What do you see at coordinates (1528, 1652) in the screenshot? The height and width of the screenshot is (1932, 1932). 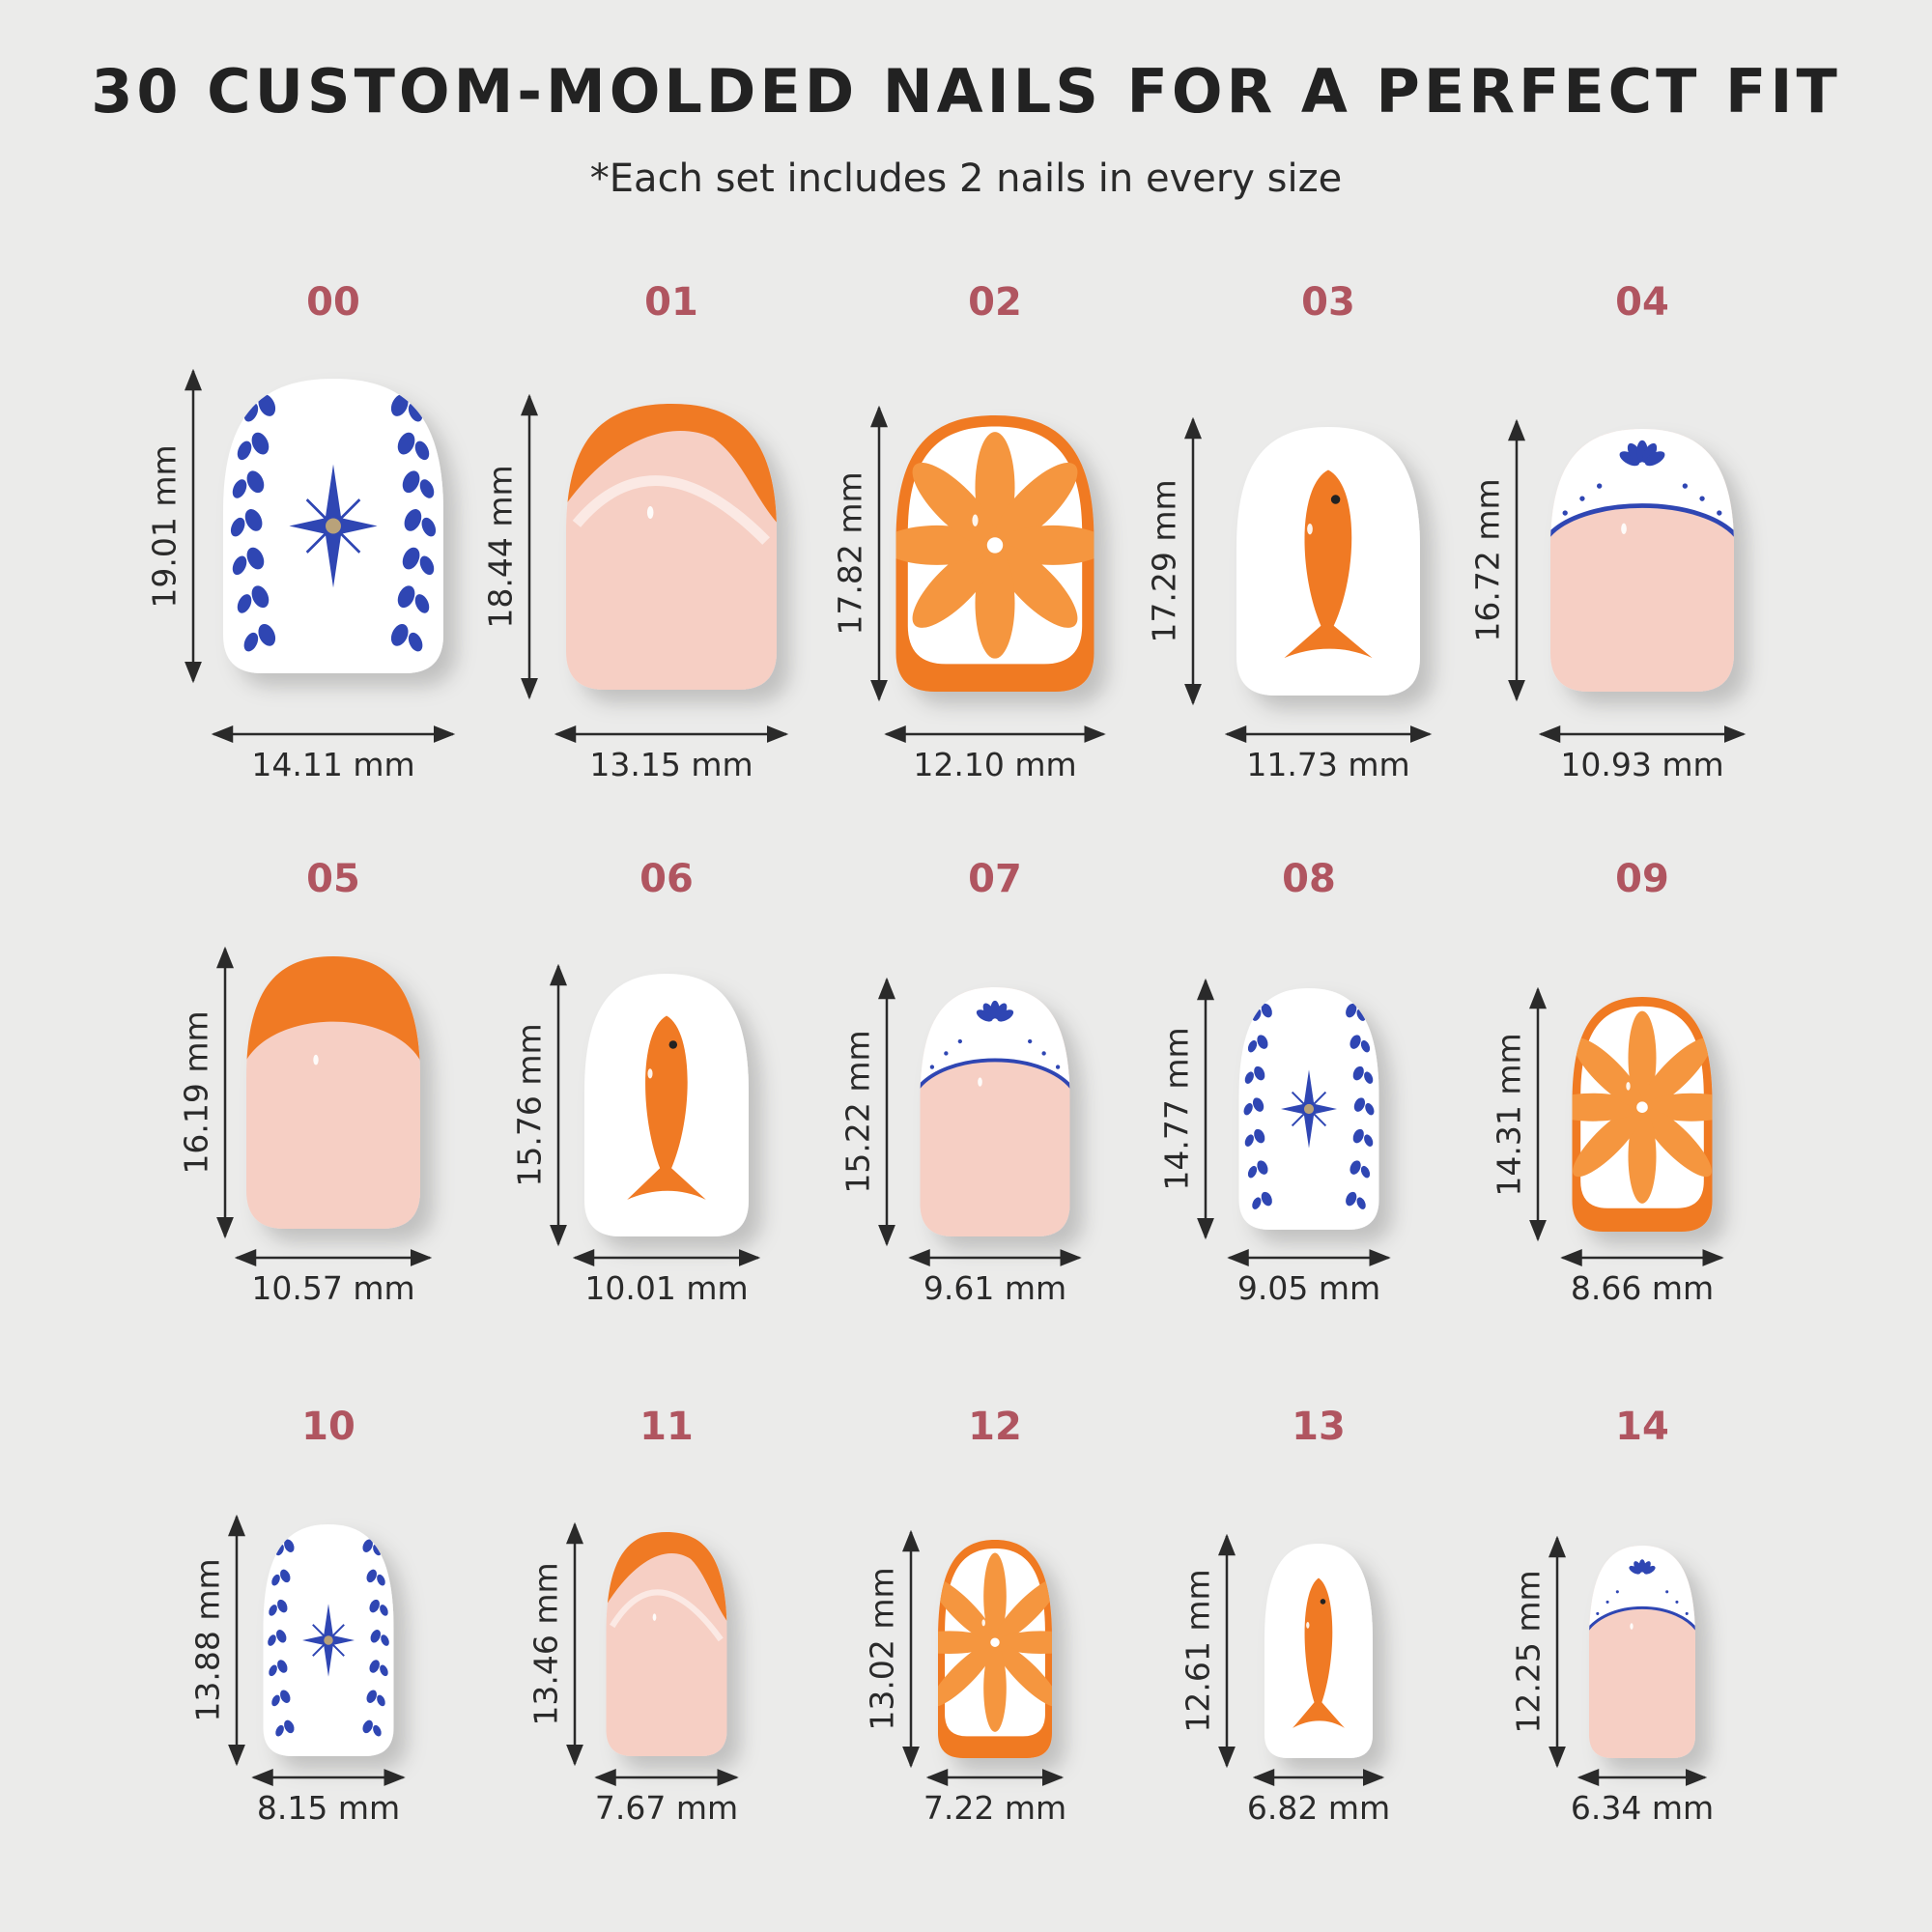 I see `length-label: 12.25 mm` at bounding box center [1528, 1652].